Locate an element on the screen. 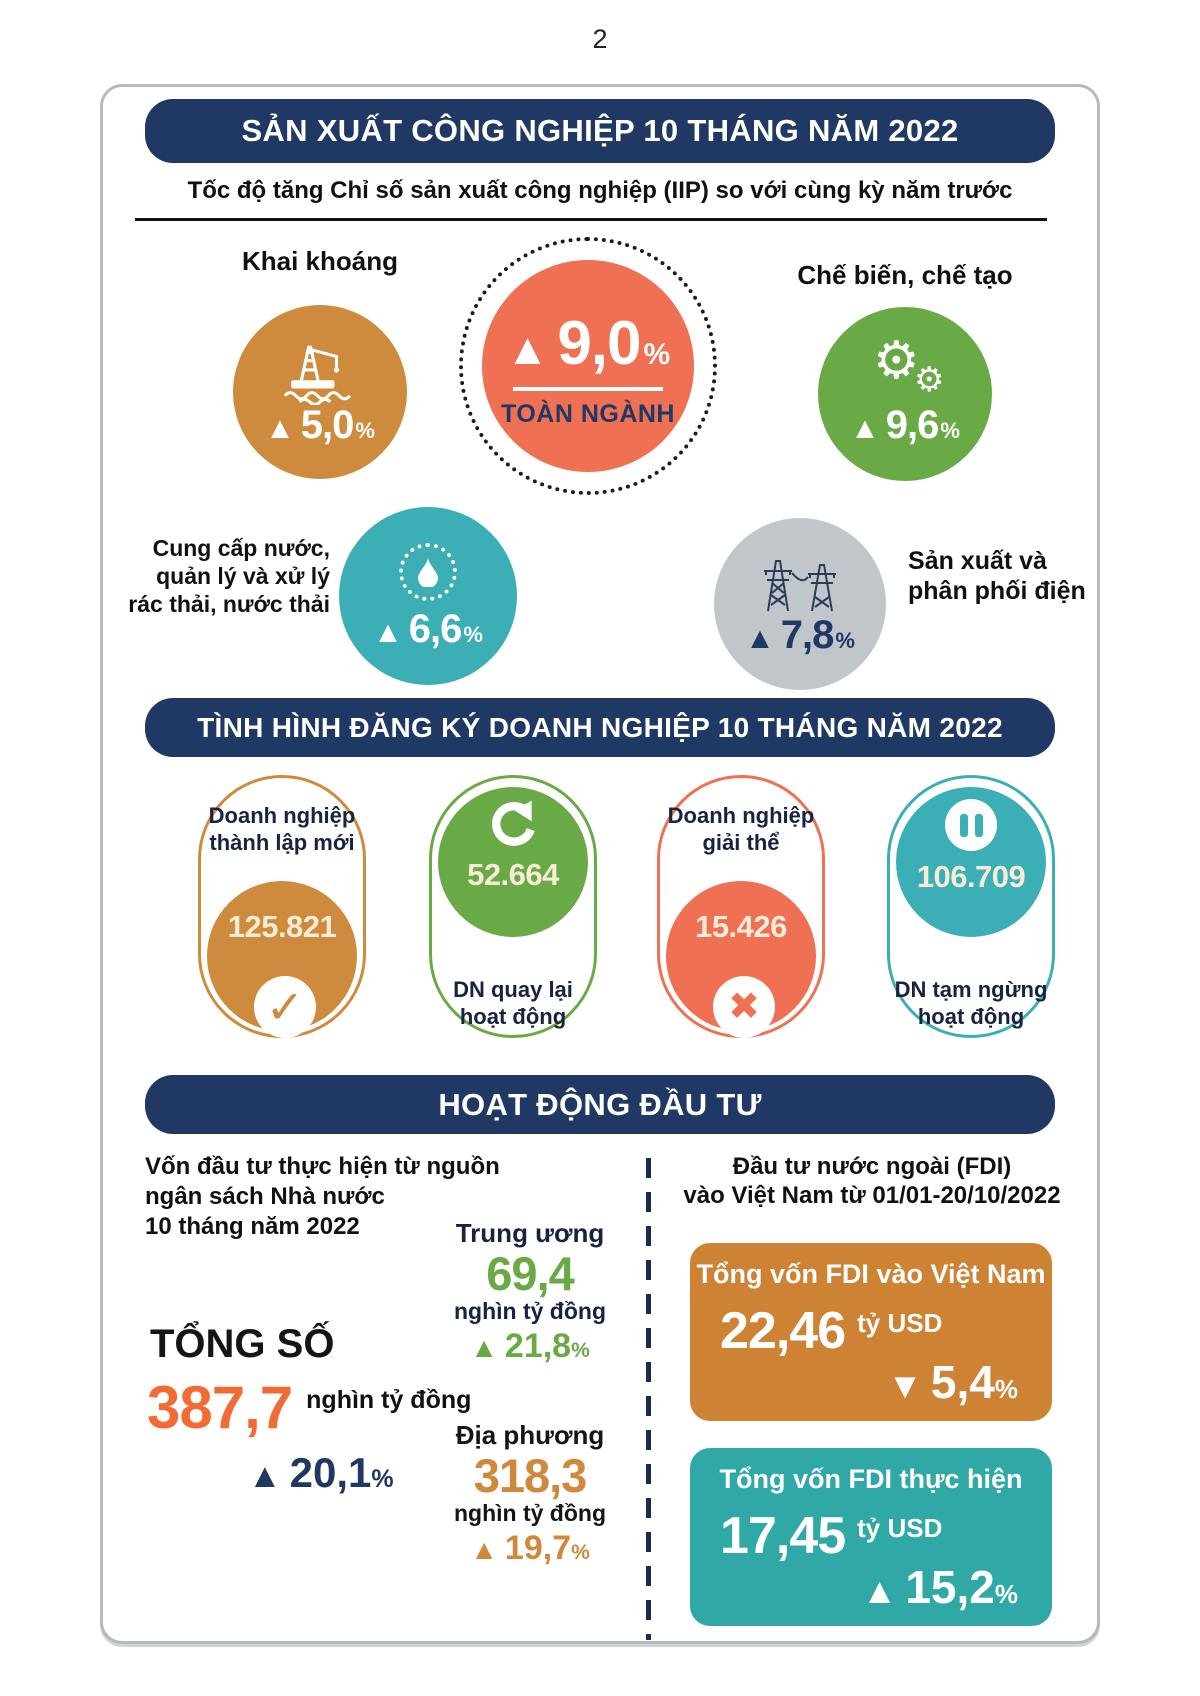  electricity-circle: ▲ 7,8 % is located at coordinates (800, 604).